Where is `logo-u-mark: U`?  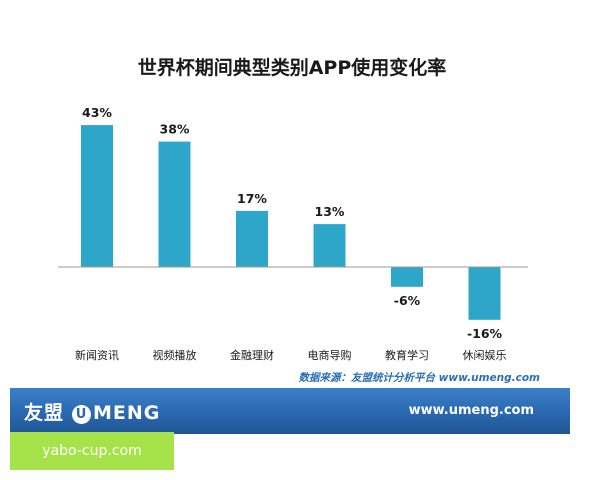
logo-u-mark: U is located at coordinates (82, 414).